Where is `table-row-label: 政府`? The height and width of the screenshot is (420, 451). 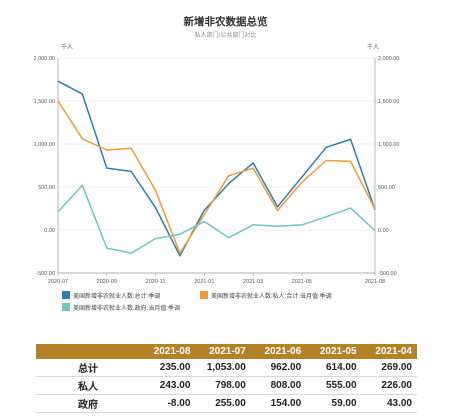
table-row-label: 政府 is located at coordinates (88, 403).